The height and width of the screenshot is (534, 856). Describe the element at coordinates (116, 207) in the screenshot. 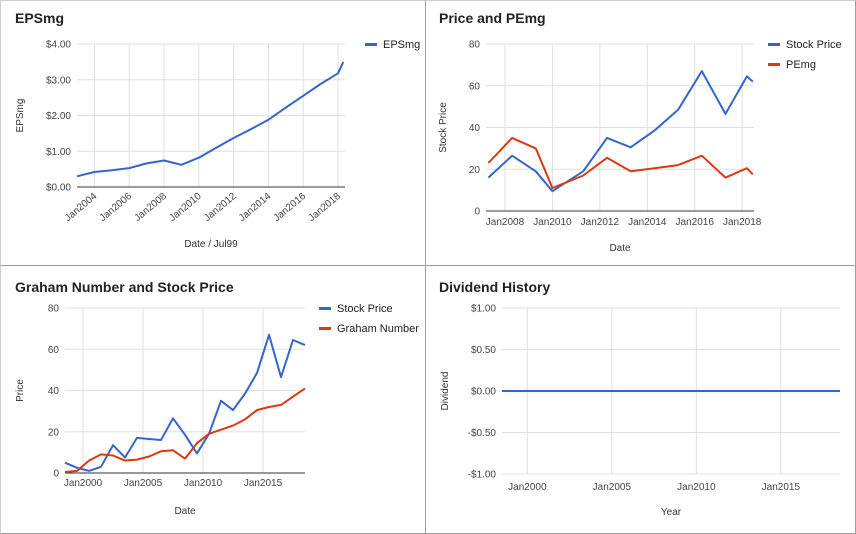

I see `x-tick-label: Jan2006` at that location.